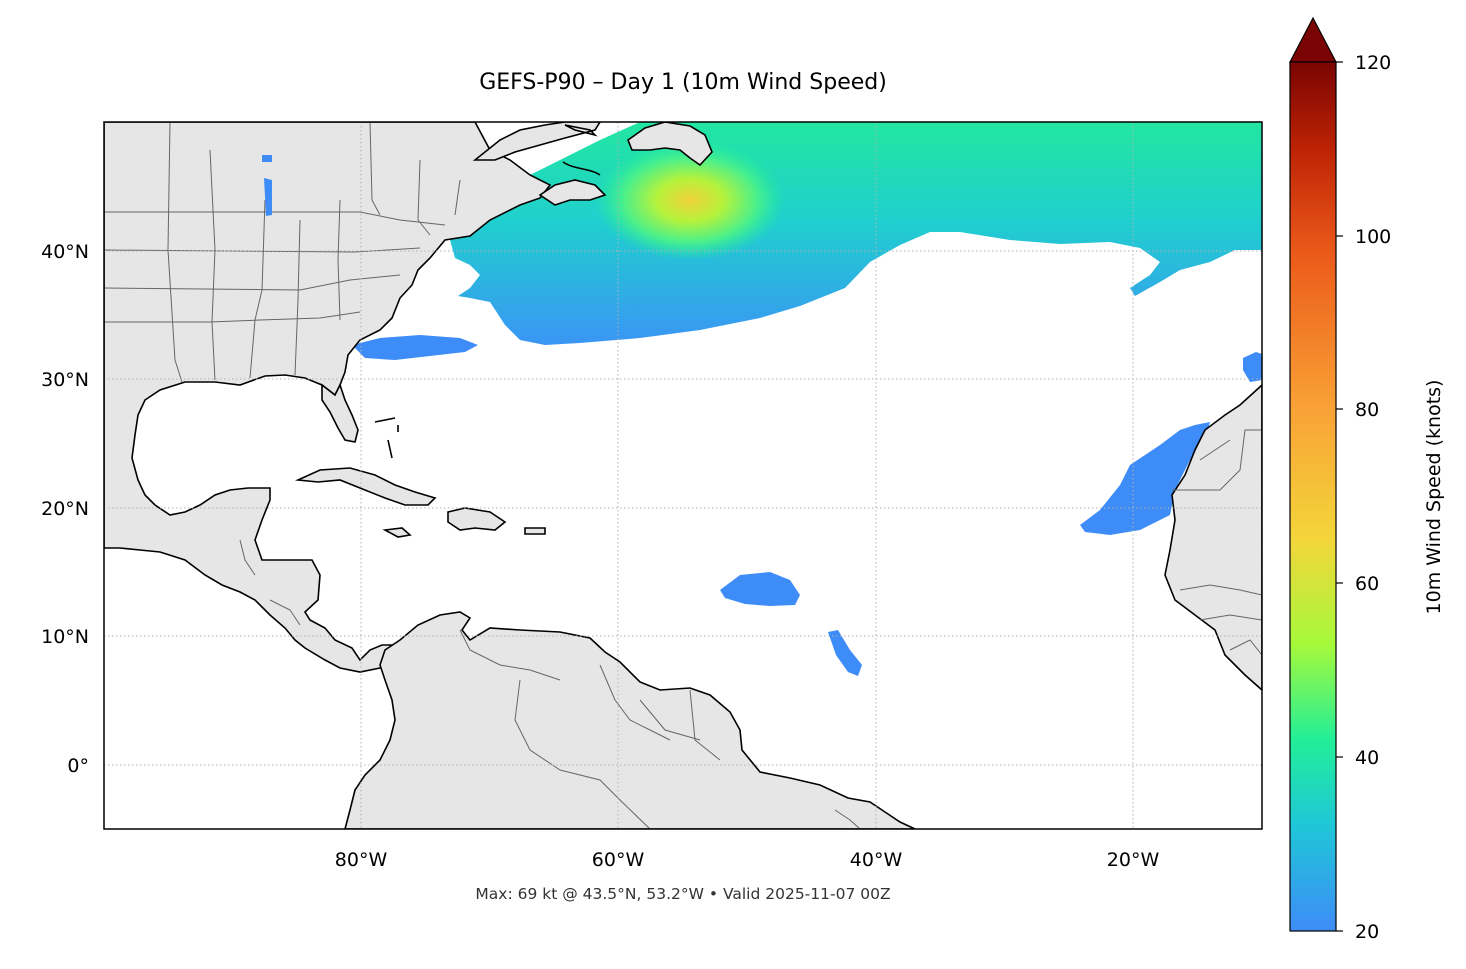 The image size is (1466, 969). I want to click on lon-tick-label: 20°W, so click(1133, 860).